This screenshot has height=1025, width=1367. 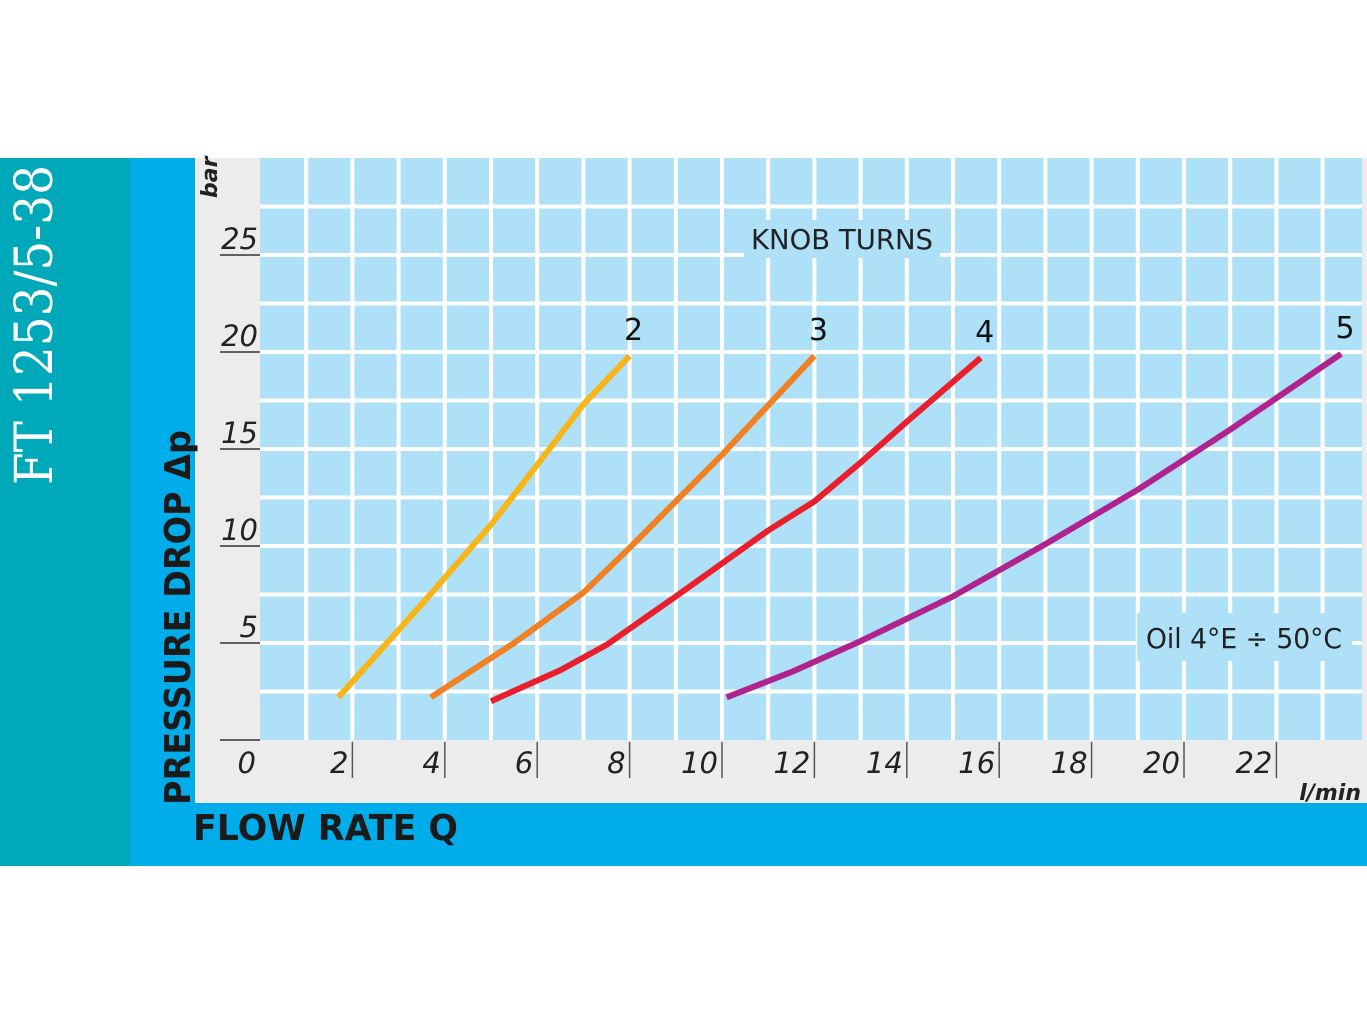 What do you see at coordinates (247, 763) in the screenshot?
I see `x-tick-label: 0` at bounding box center [247, 763].